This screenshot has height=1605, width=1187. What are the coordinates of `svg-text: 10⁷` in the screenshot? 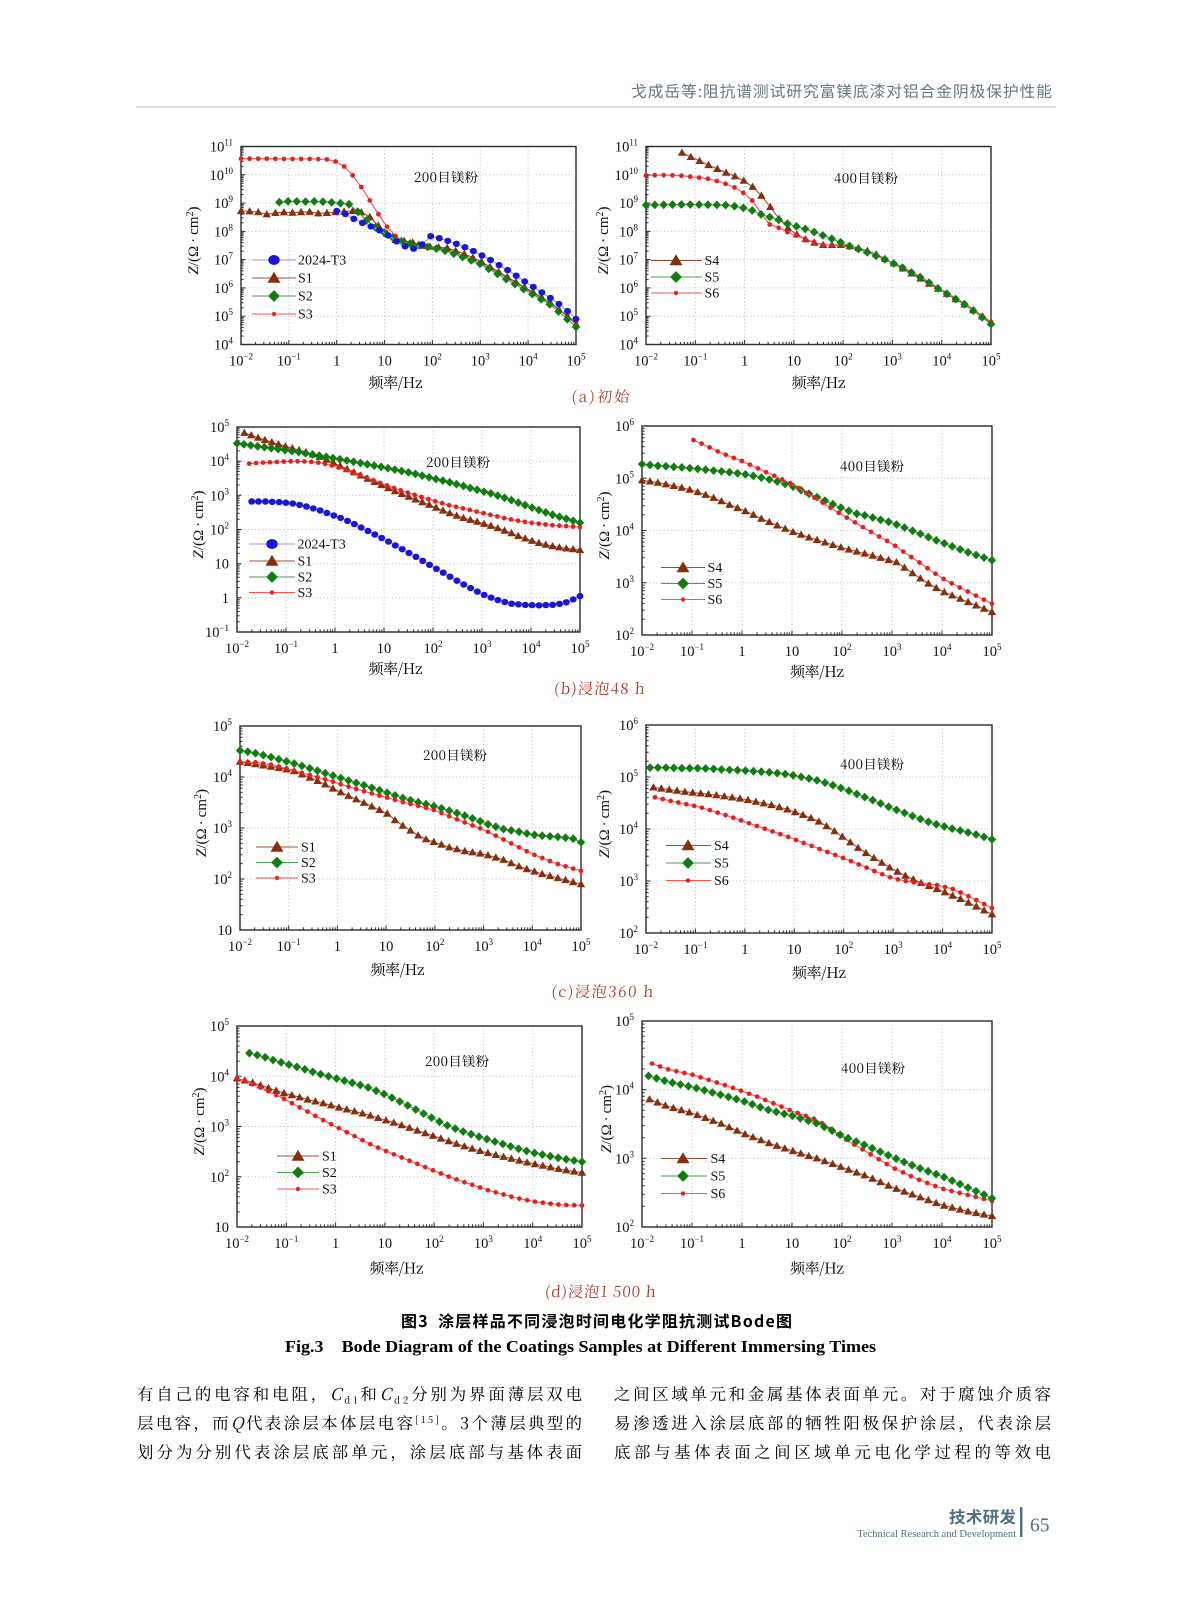 It's located at (224, 260).